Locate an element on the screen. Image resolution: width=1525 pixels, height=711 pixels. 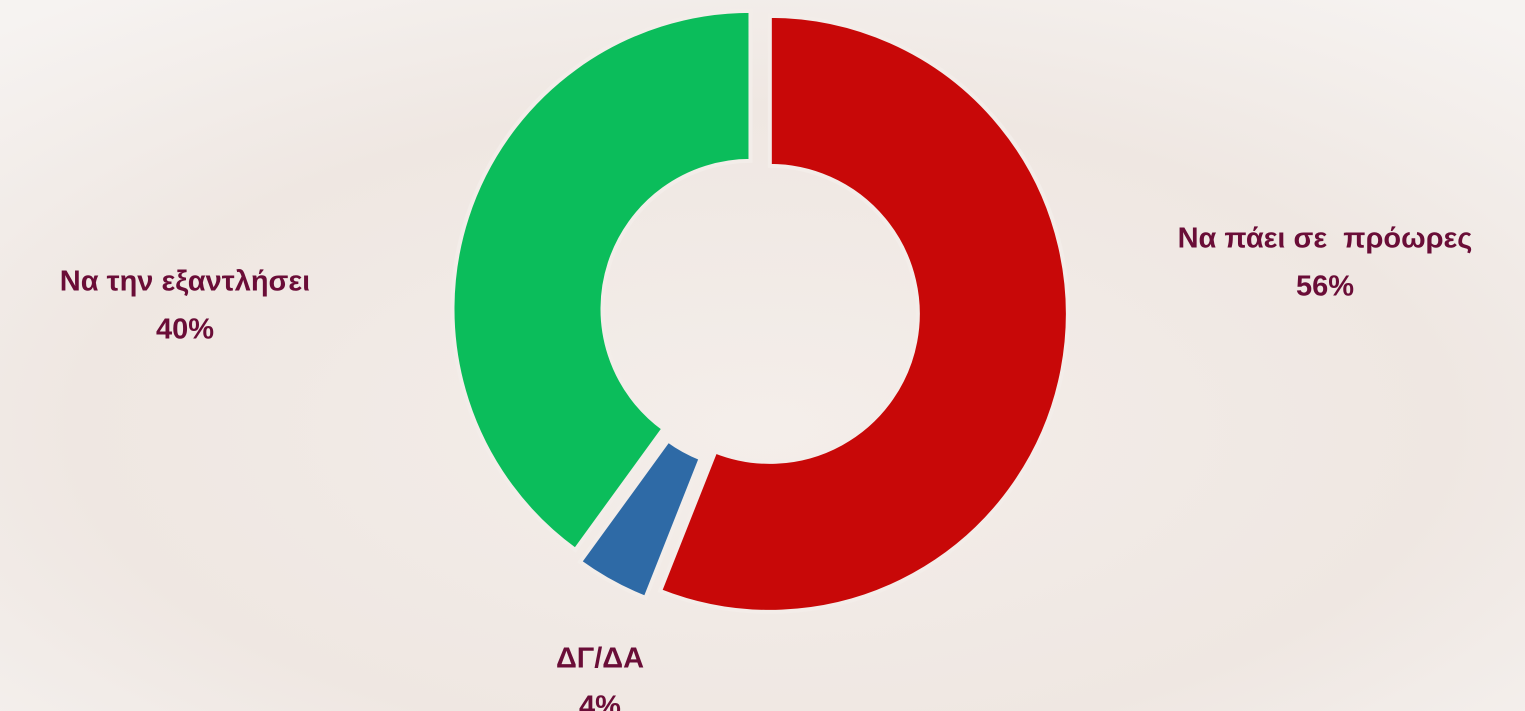
slice-value: 56% is located at coordinates (1325, 287).